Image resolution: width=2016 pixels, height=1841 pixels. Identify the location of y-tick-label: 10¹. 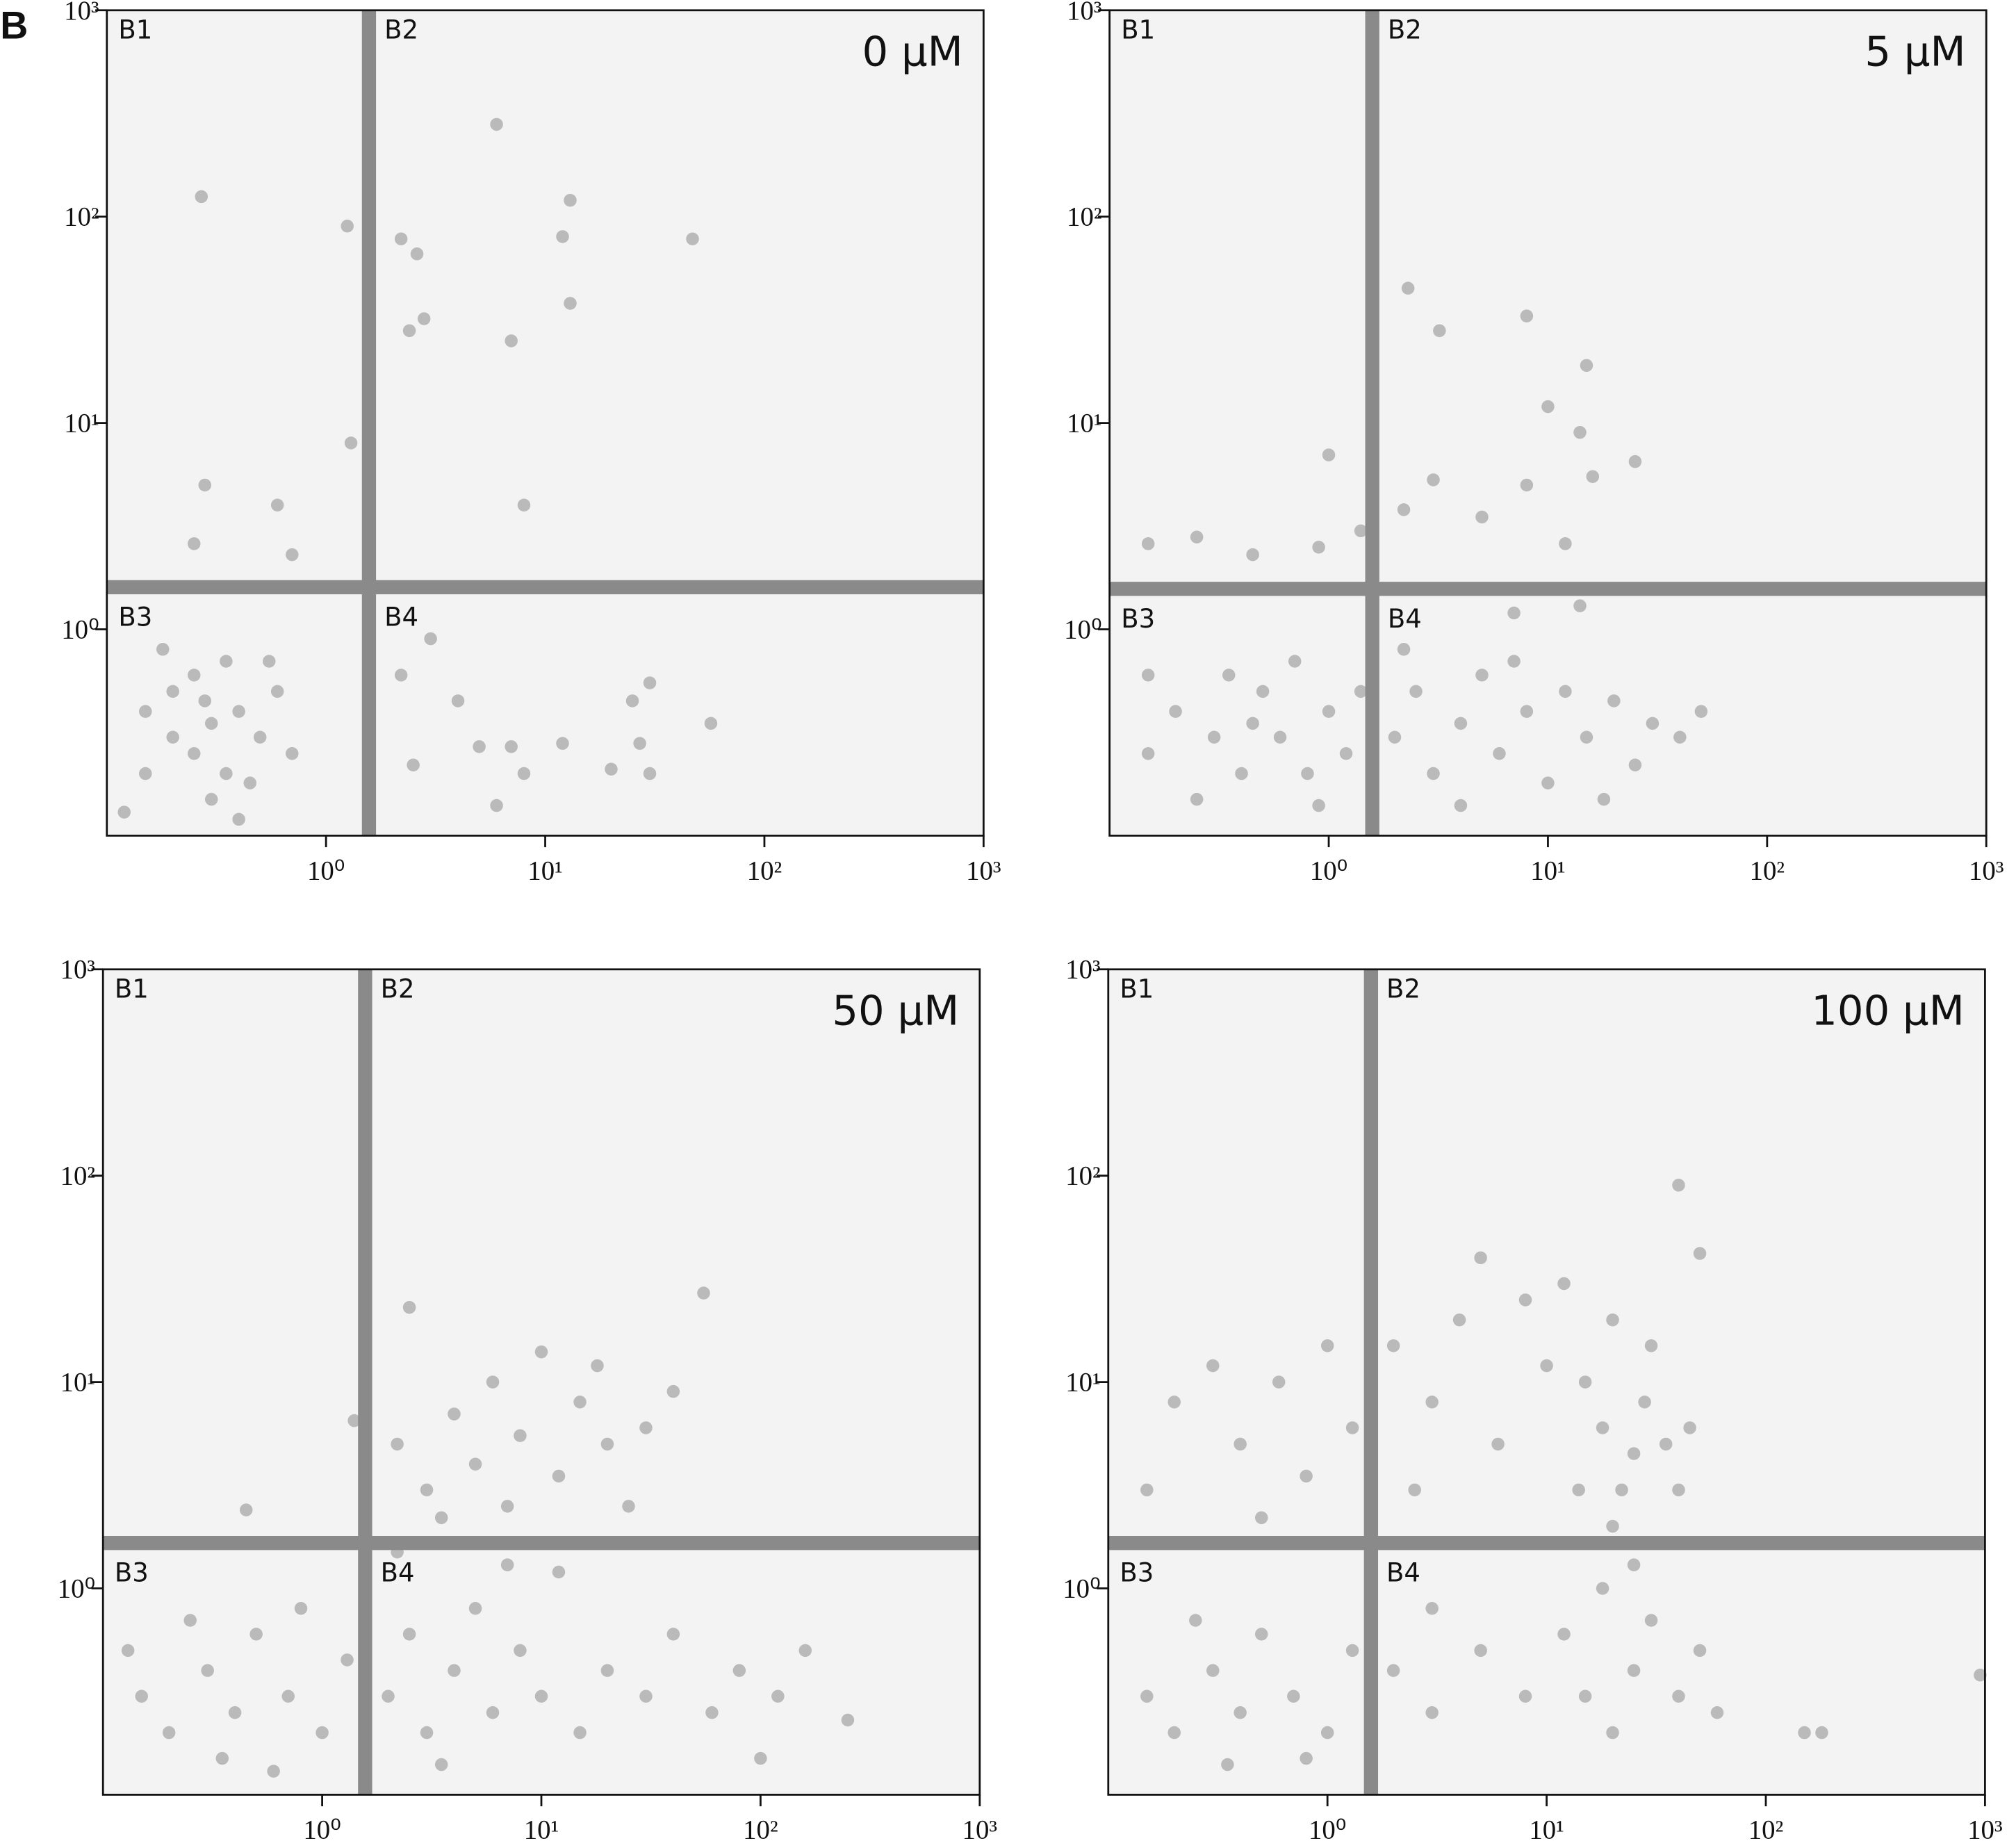
(82, 424).